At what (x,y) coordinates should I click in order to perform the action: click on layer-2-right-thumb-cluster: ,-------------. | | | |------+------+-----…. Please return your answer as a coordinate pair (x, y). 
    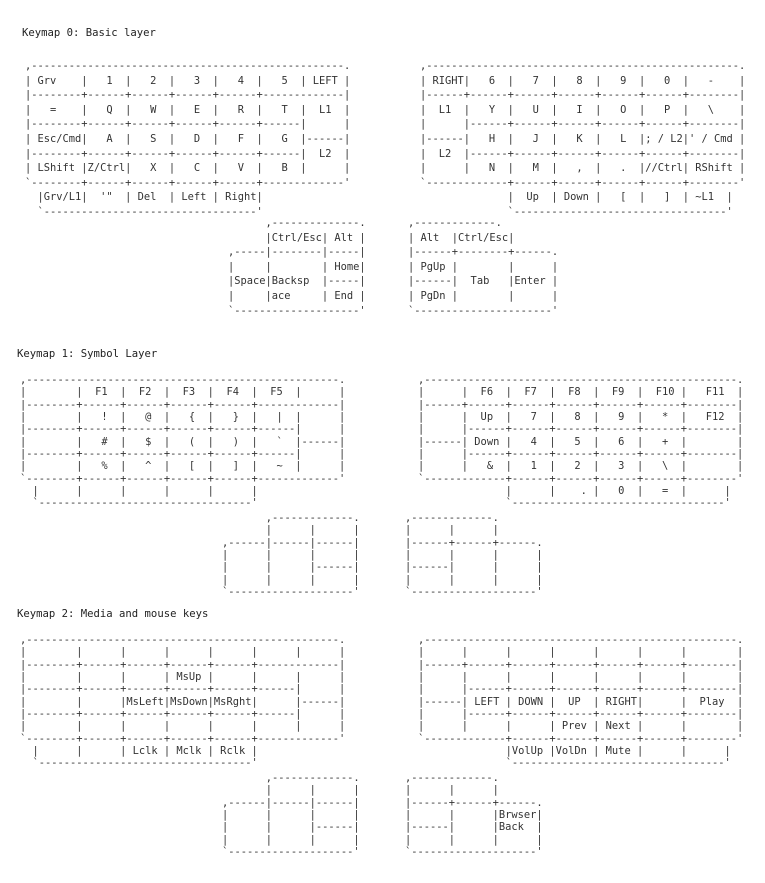
    Looking at the image, I should click on (474, 815).